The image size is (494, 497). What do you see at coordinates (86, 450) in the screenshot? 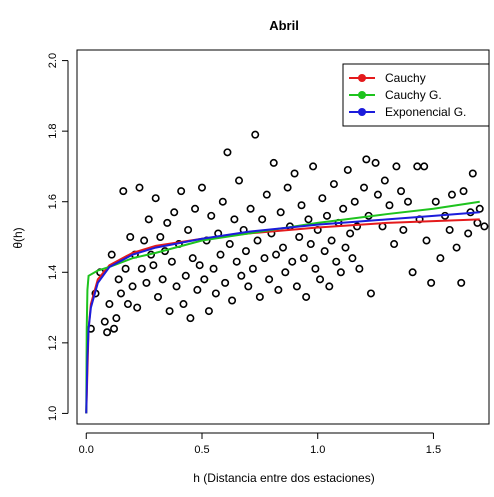
I see `x-tick-label: 0.0` at bounding box center [86, 450].